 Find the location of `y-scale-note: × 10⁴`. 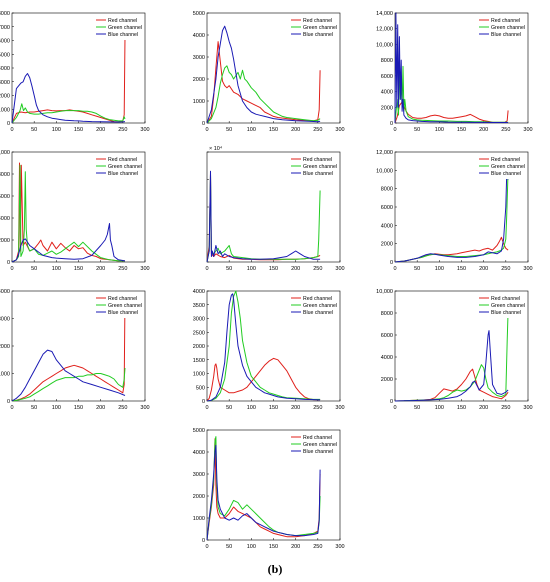

y-scale-note: × 10⁴ is located at coordinates (216, 148).